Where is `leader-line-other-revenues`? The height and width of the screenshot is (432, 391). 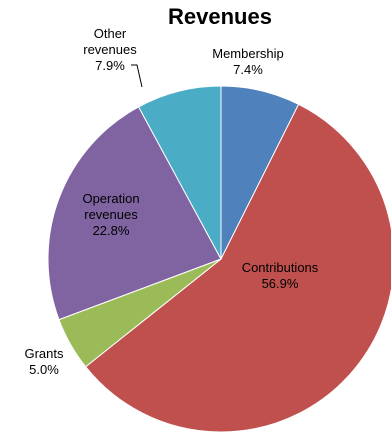
leader-line-other-revenues is located at coordinates (137, 76).